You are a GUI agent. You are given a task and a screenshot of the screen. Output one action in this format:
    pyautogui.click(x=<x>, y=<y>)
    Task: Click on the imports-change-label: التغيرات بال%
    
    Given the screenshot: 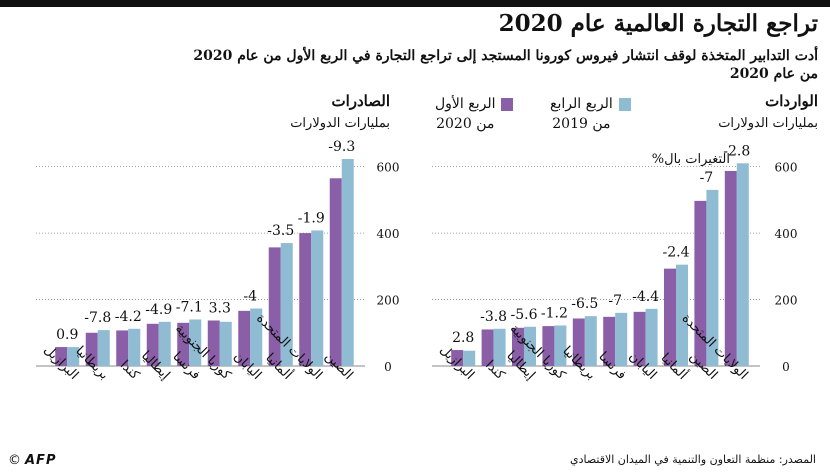 What is the action you would take?
    pyautogui.click(x=690, y=159)
    